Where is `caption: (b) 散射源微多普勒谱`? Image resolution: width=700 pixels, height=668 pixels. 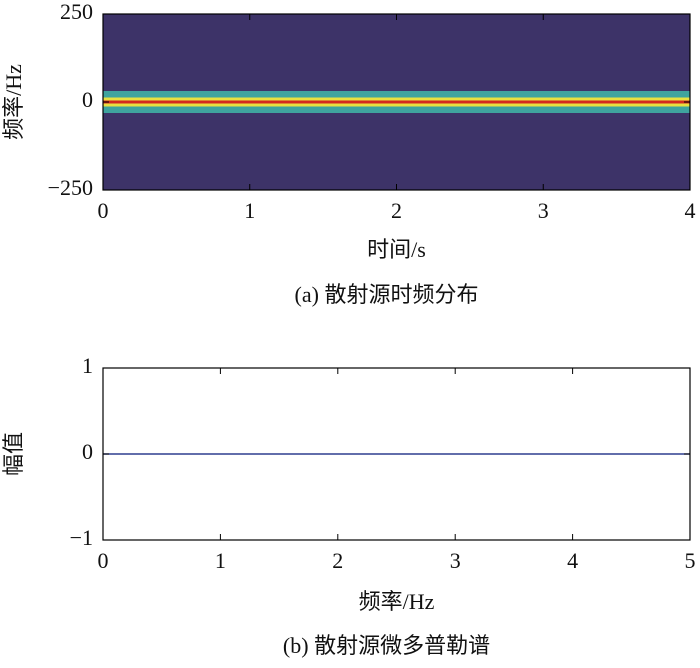 caption: (b) 散射源微多普勒谱 is located at coordinates (386, 645).